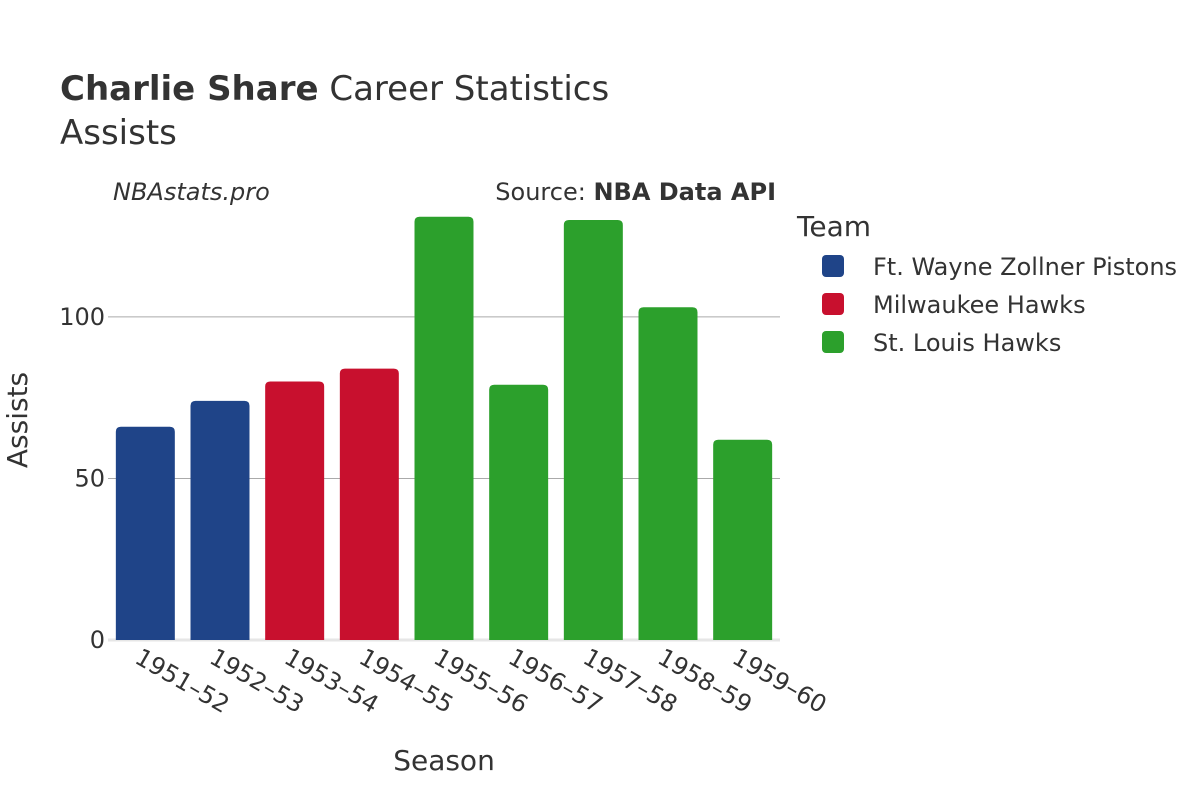 This screenshot has width=1200, height=800. What do you see at coordinates (145, 533) in the screenshot?
I see `bar-1951–52` at bounding box center [145, 533].